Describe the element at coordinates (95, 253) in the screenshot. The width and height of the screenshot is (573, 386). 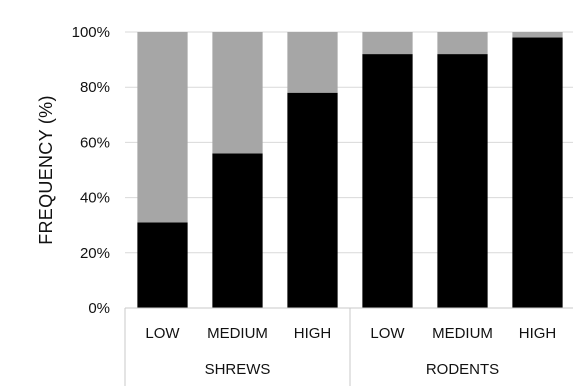
I see `y-tick-label: 20%` at that location.